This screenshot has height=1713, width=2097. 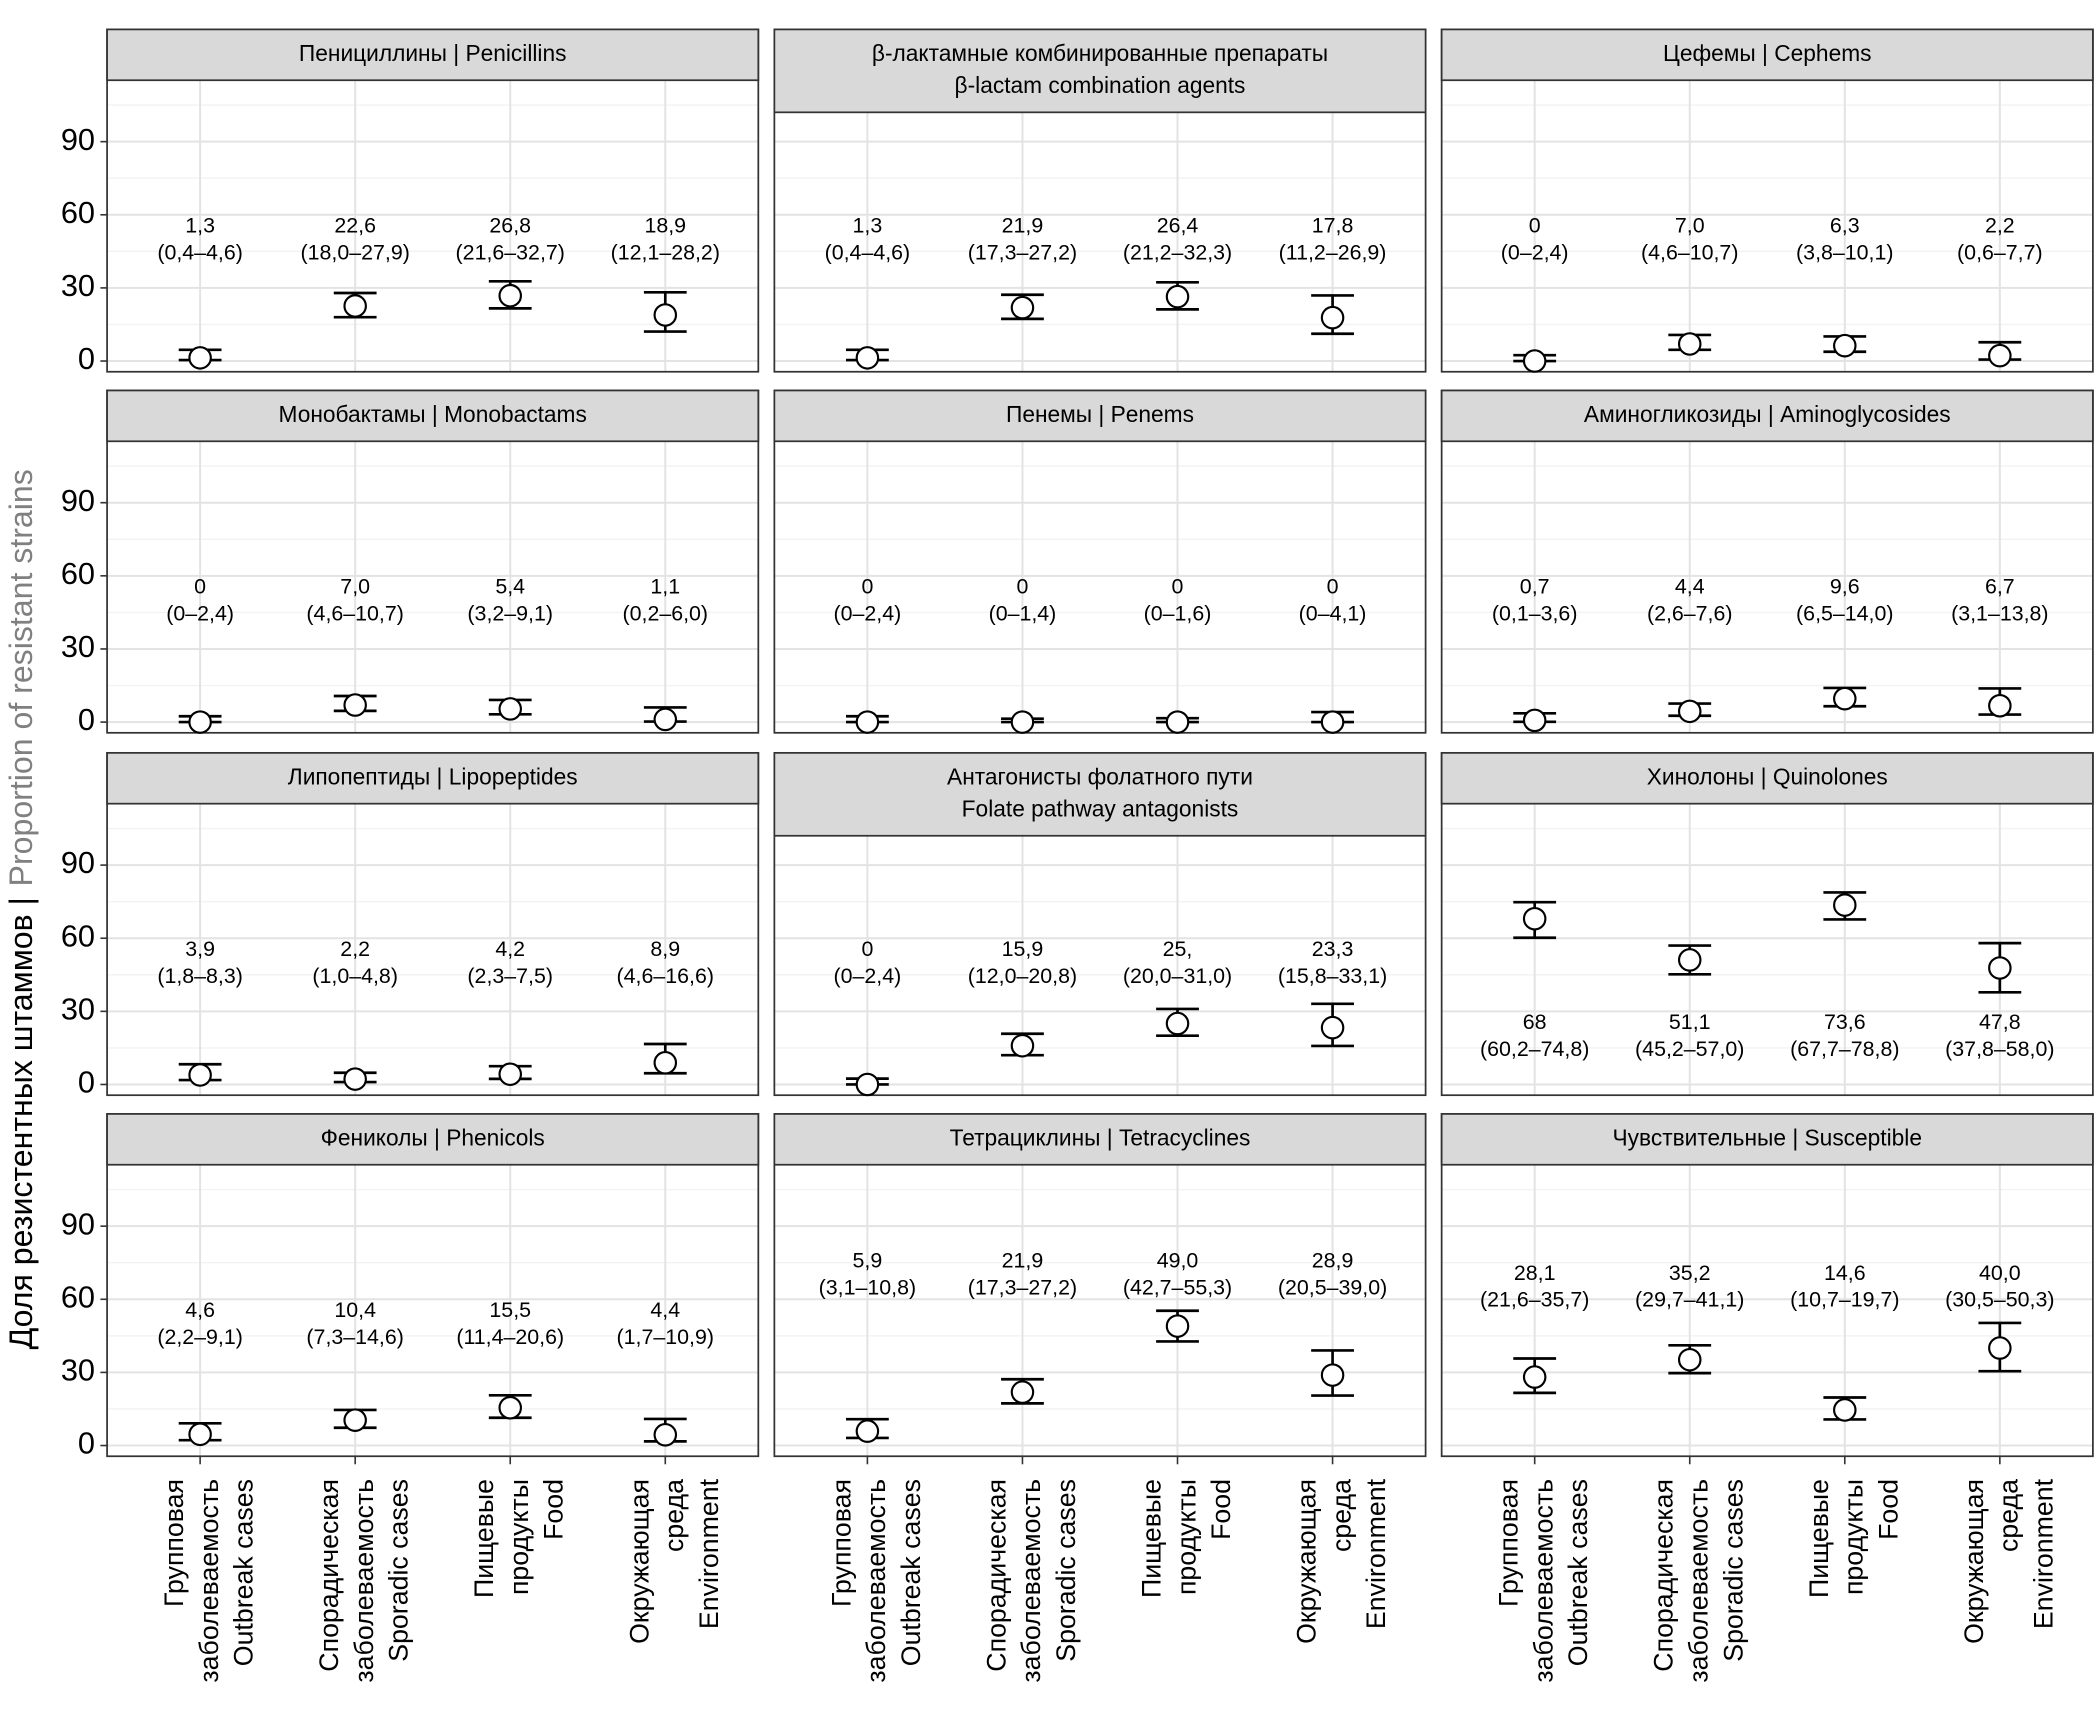 I want to click on value-label: 4,4, so click(x=1690, y=587).